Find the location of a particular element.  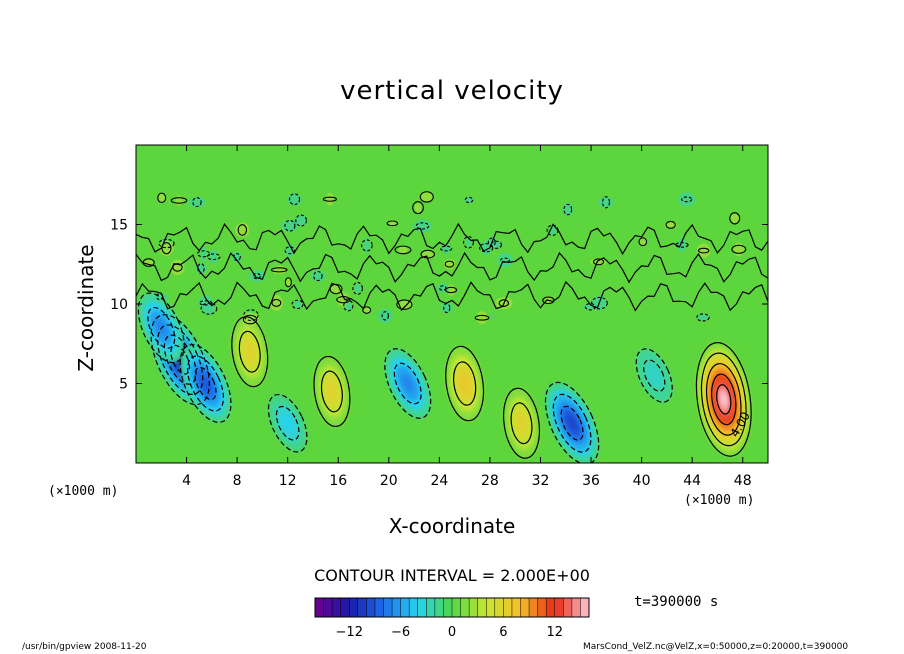

time-label: t=390000 s is located at coordinates (676, 602).